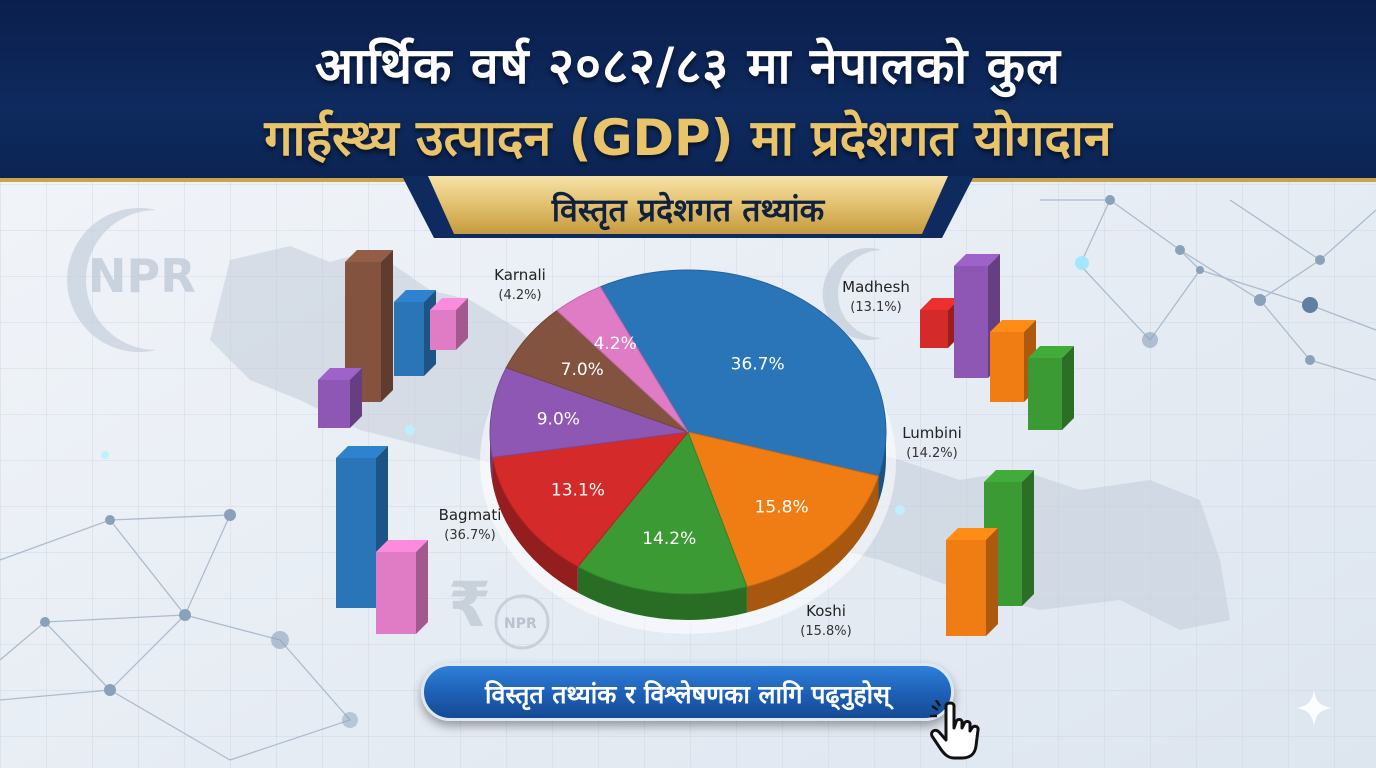  I want to click on callout-pct-bagmati: (36.7%), so click(469, 535).